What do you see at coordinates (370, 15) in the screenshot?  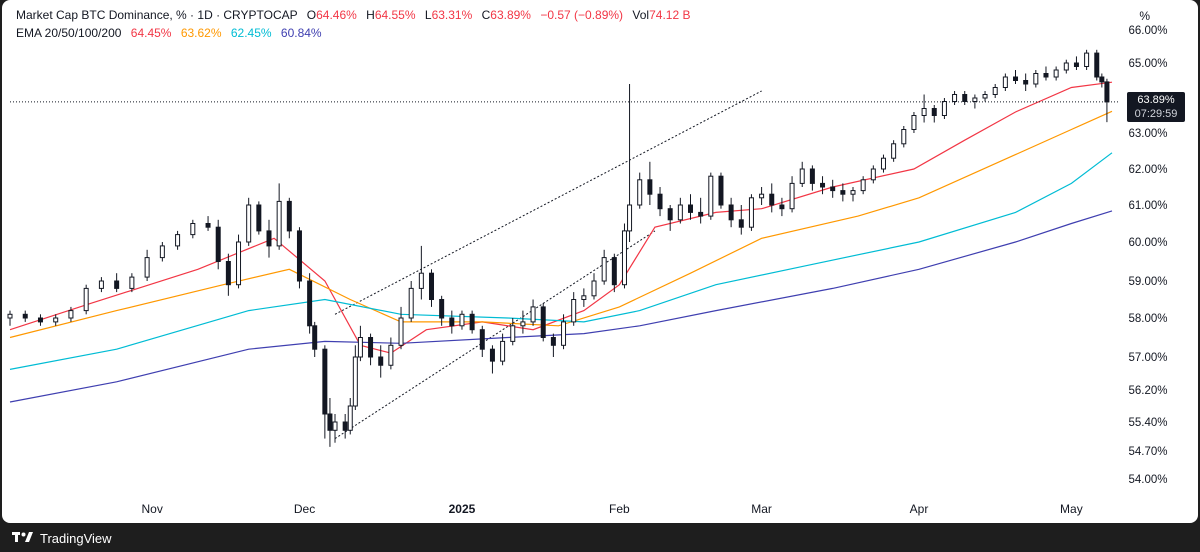 I see `high-label: H` at bounding box center [370, 15].